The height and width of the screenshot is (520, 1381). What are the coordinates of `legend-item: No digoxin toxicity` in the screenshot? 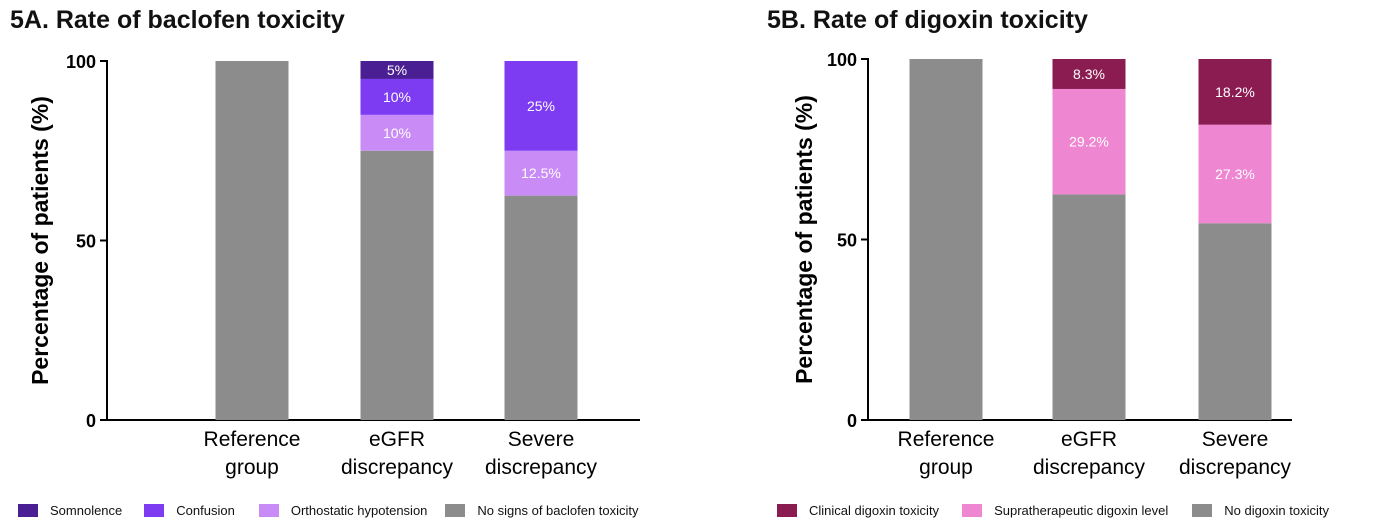 It's located at (1260, 510).